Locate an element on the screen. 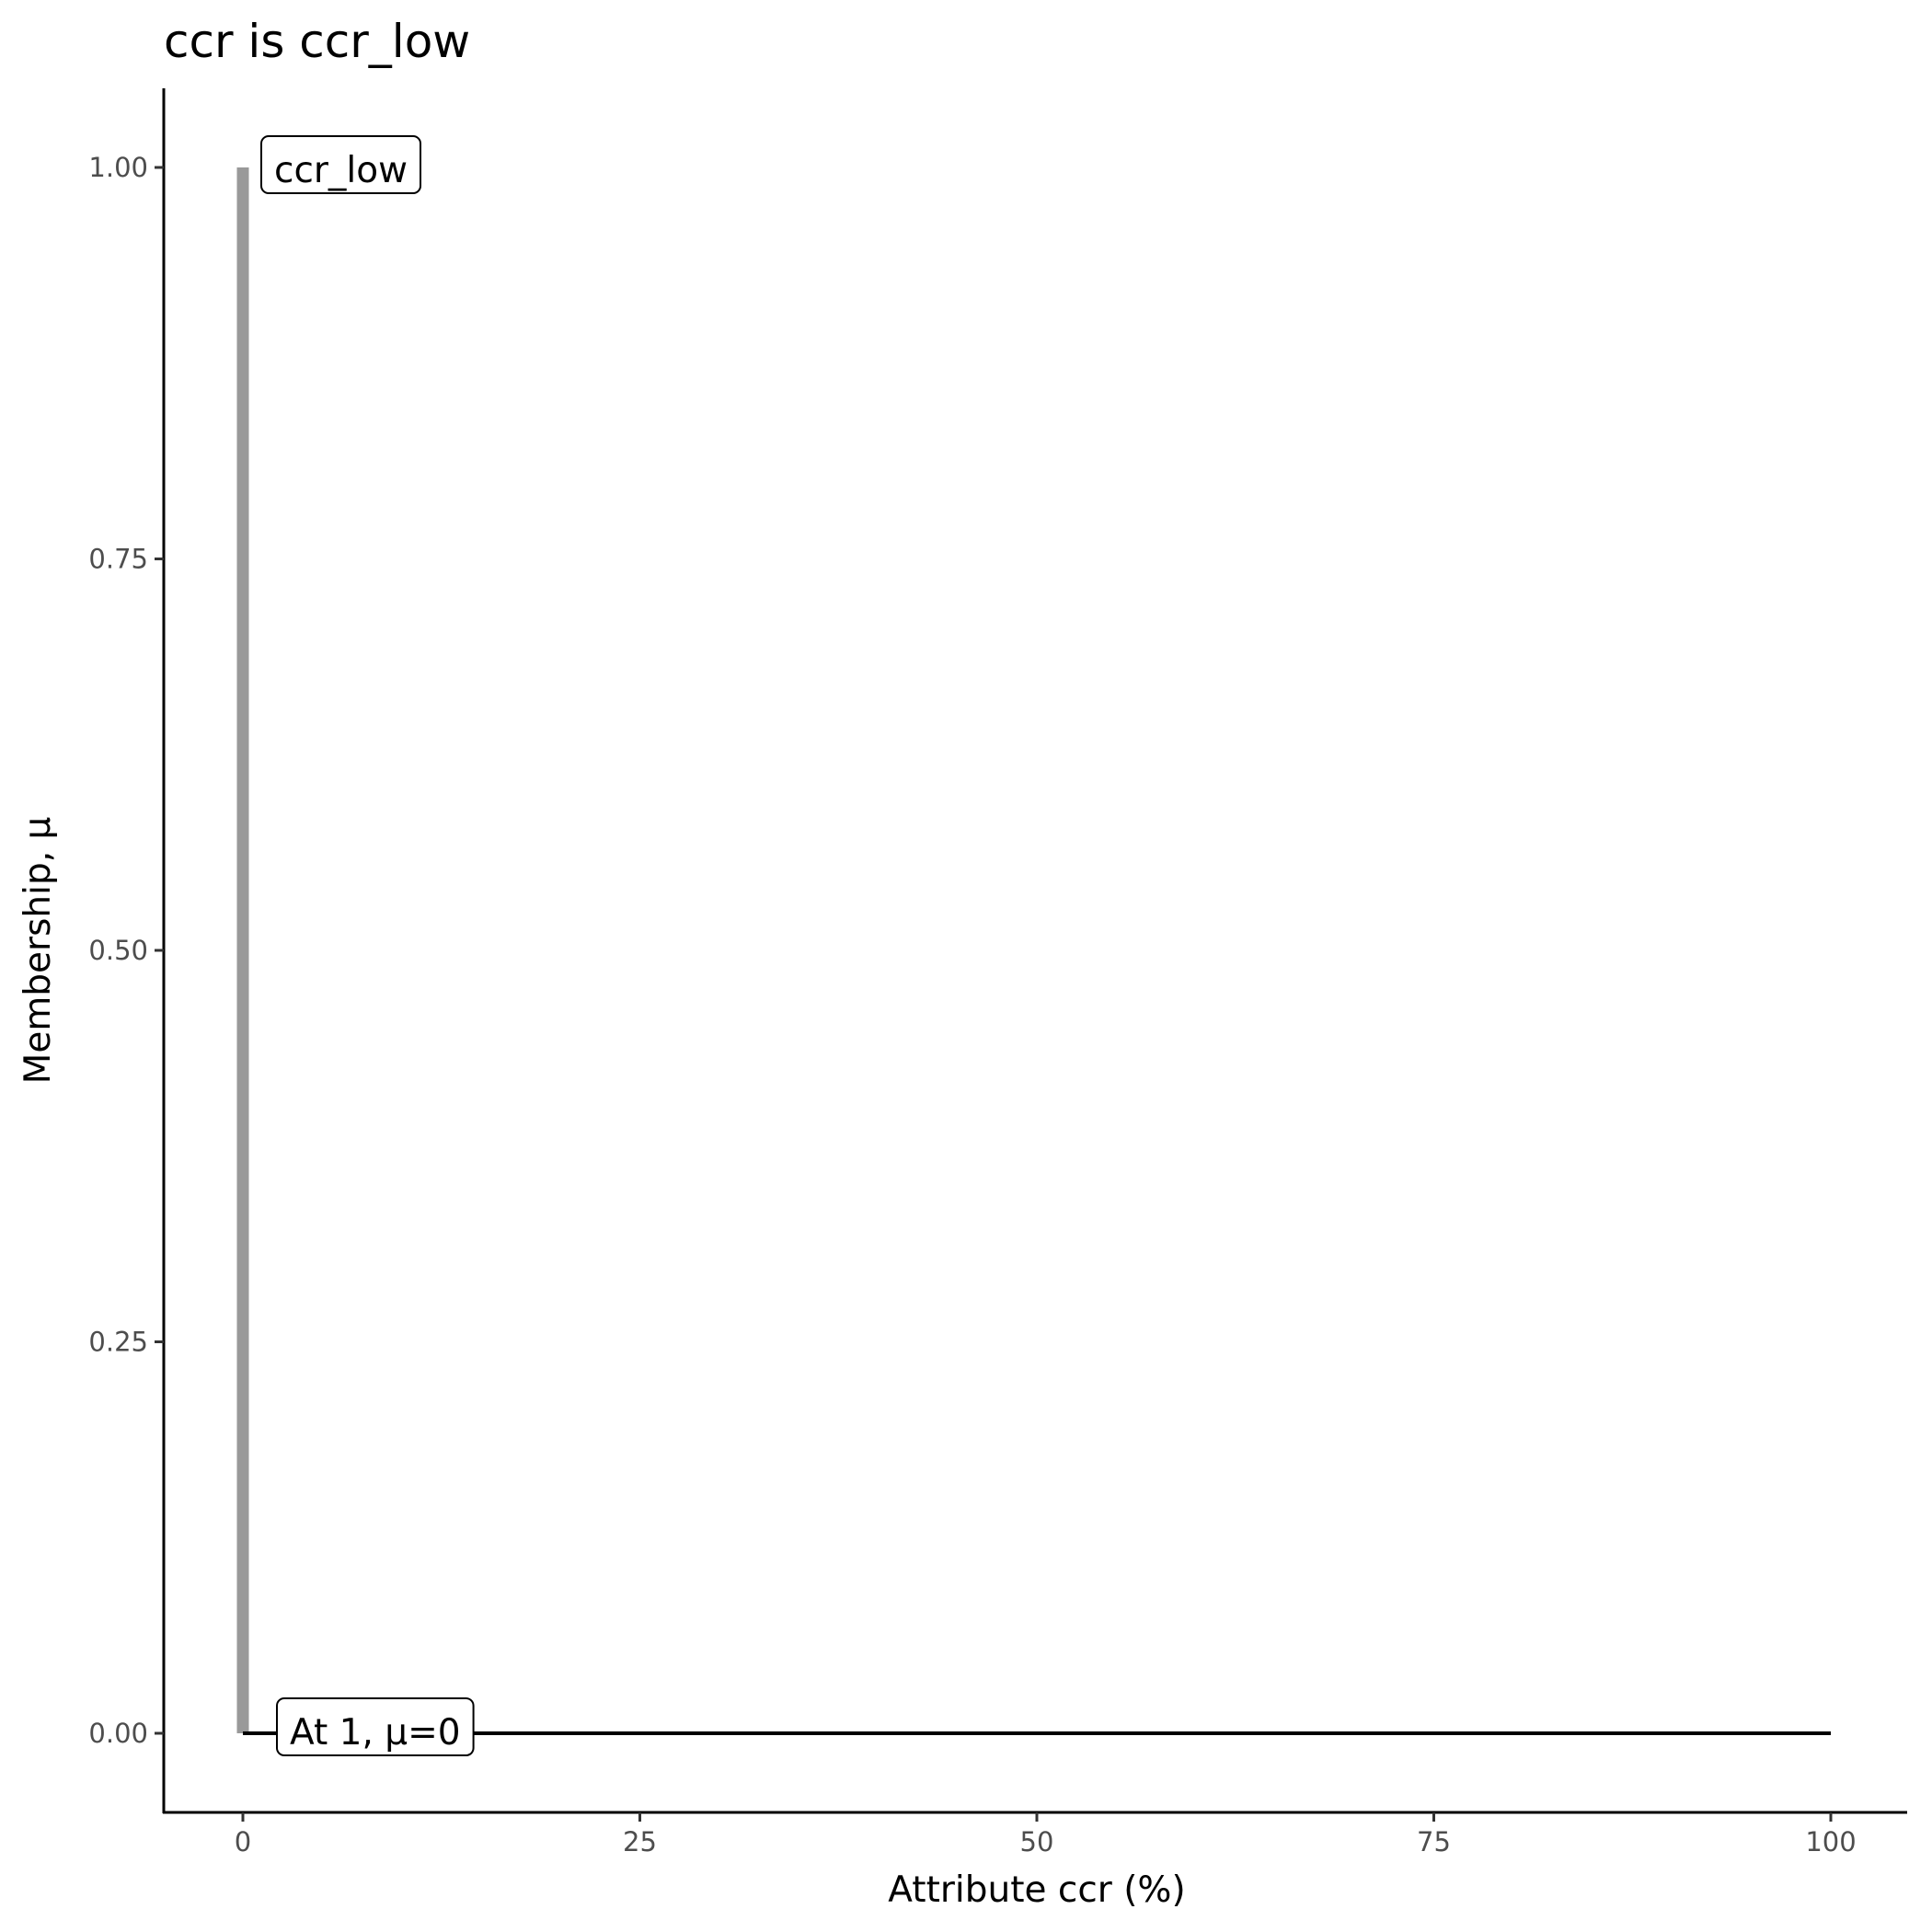  y-tick-label: 0.25 is located at coordinates (118, 1342).